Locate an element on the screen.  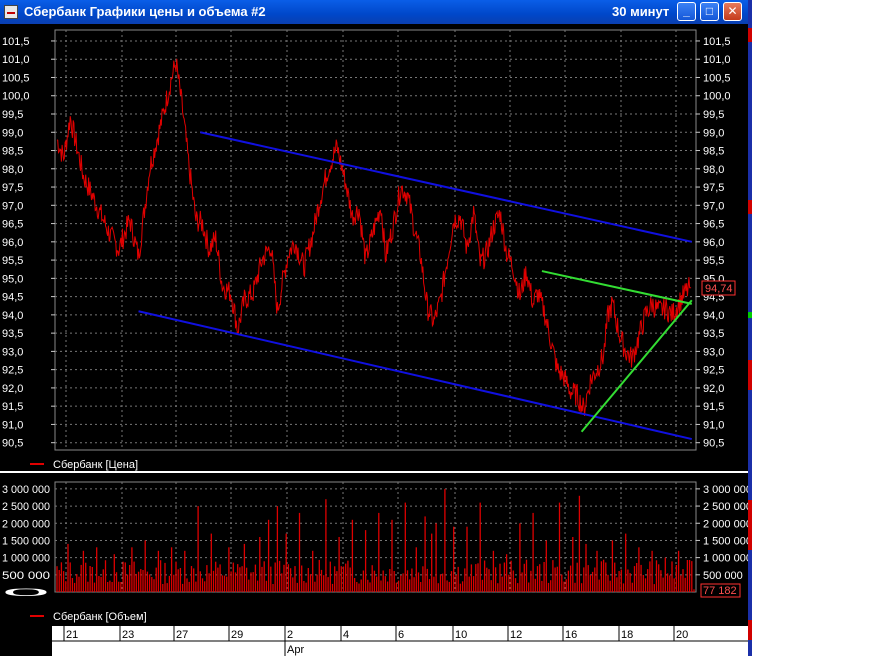
volume-tick-label-left: 1 500 000 is located at coordinates (26, 541).